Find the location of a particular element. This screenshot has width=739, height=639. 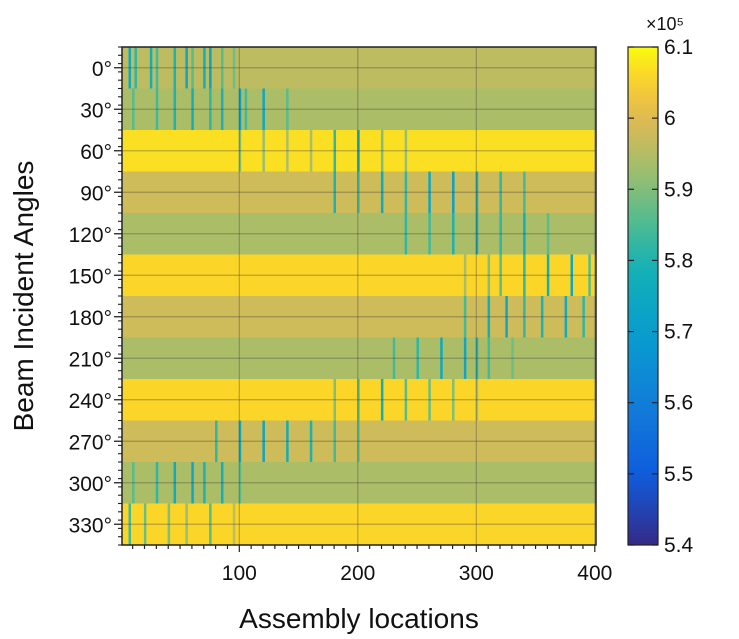

colorbar is located at coordinates (643, 296).